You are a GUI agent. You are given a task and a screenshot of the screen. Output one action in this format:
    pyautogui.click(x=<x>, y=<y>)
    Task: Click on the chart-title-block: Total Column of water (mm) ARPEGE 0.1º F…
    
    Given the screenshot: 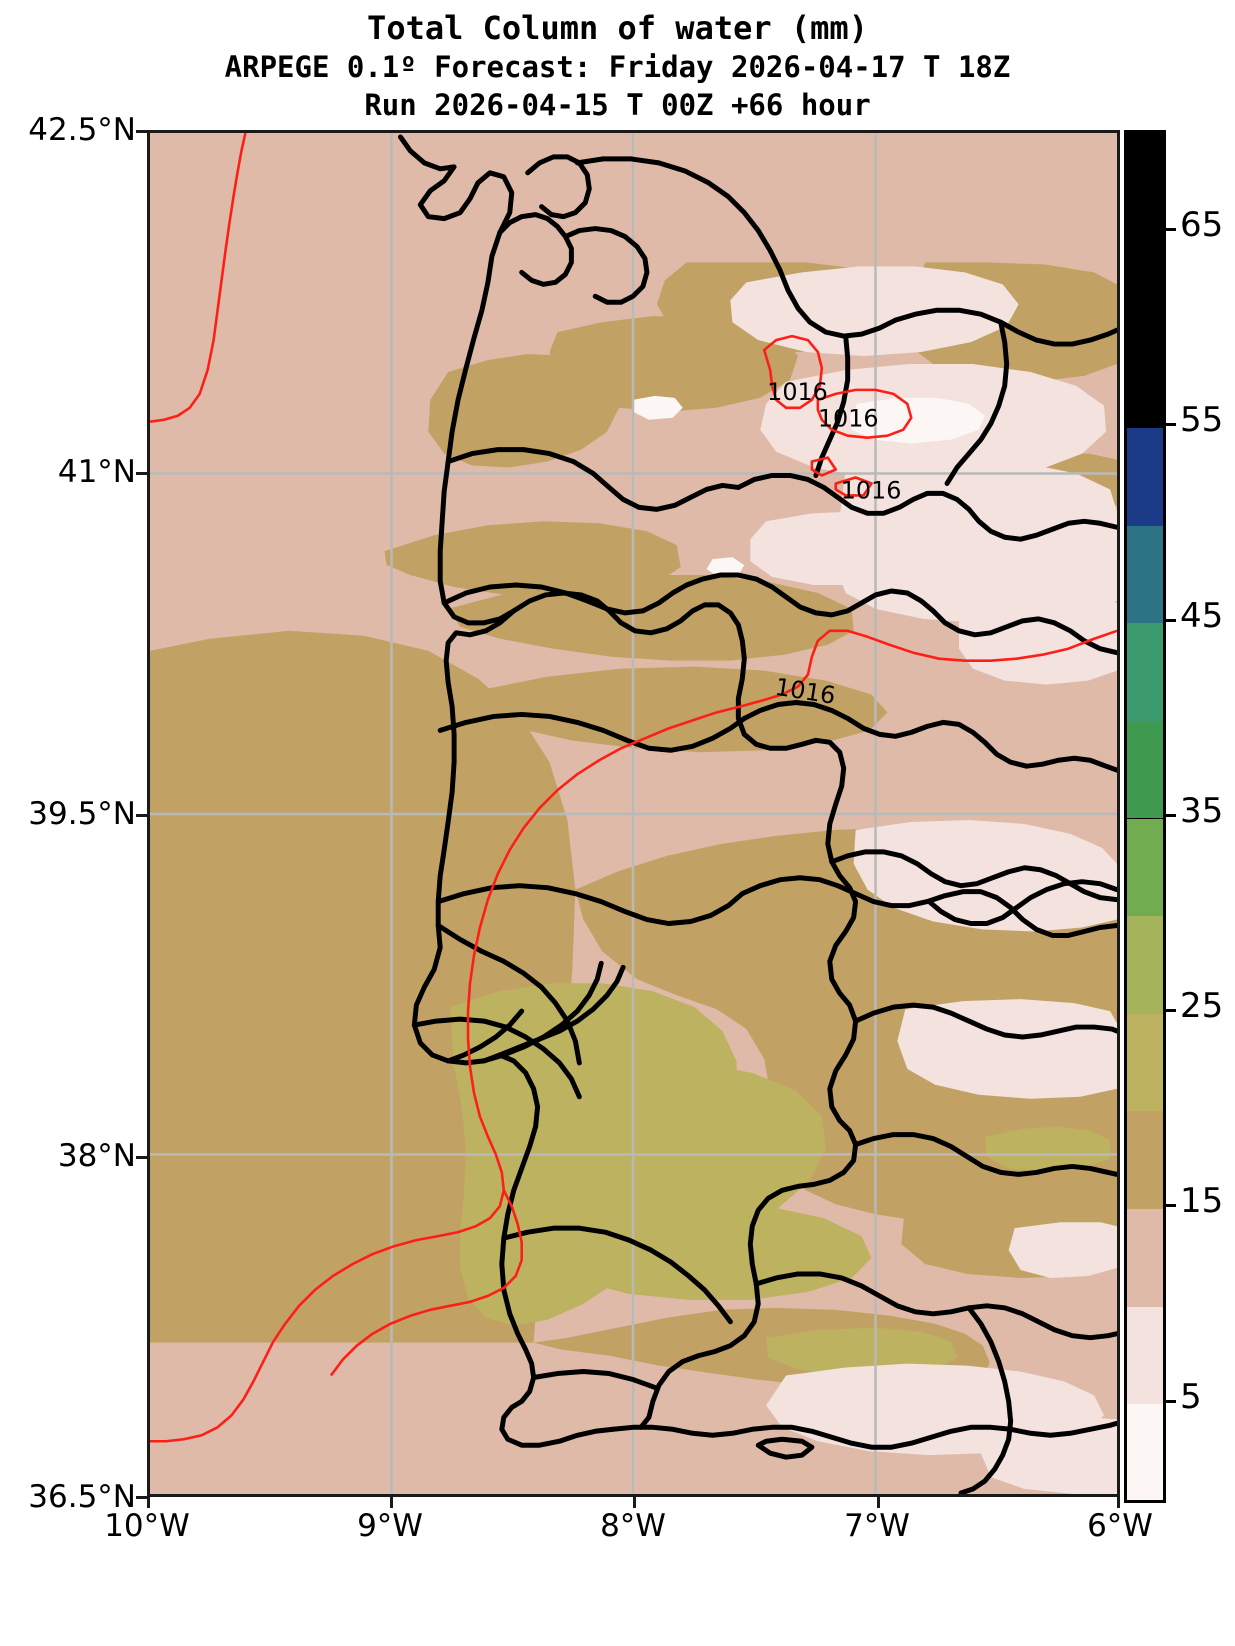 What is the action you would take?
    pyautogui.click(x=617, y=62)
    